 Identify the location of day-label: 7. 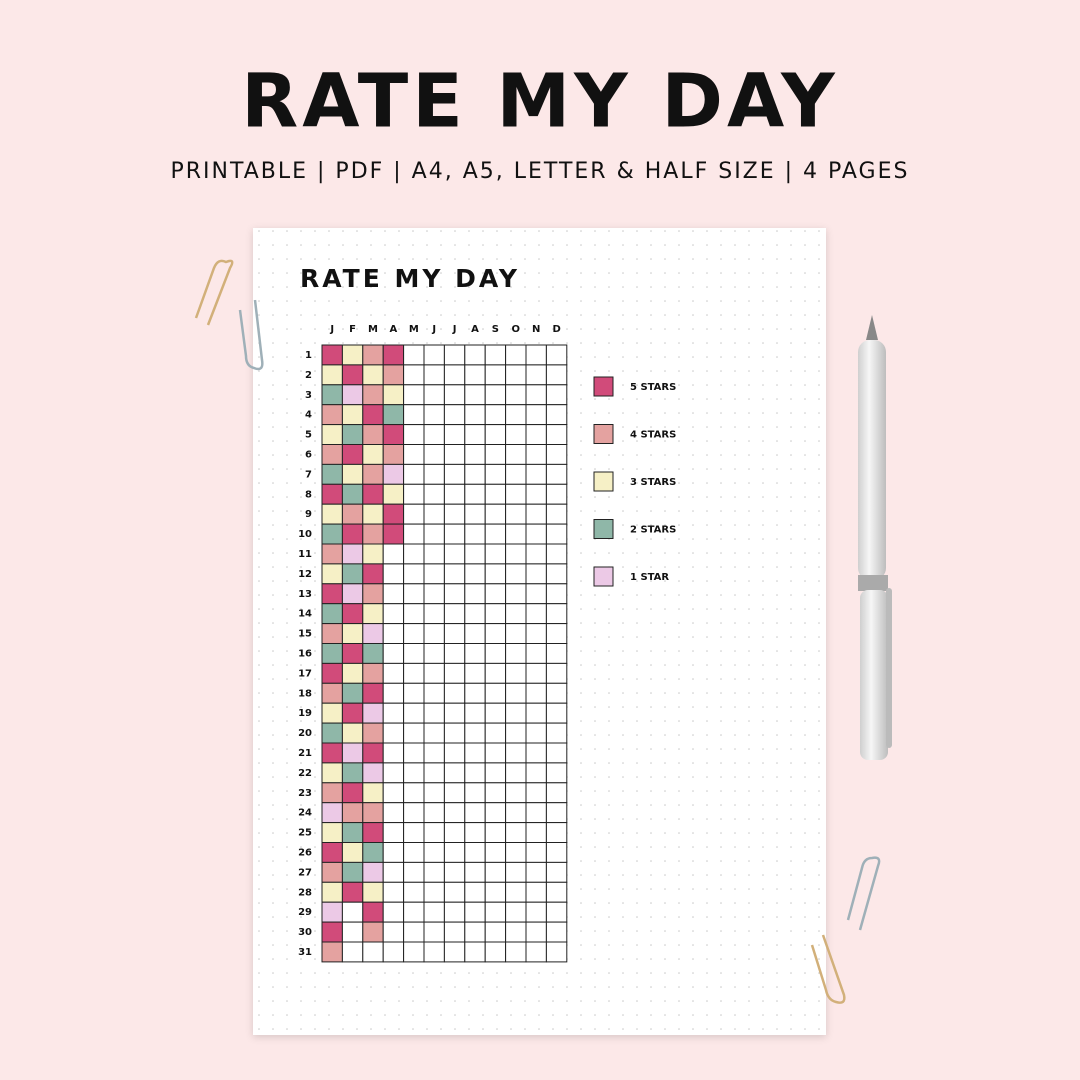
(308, 474).